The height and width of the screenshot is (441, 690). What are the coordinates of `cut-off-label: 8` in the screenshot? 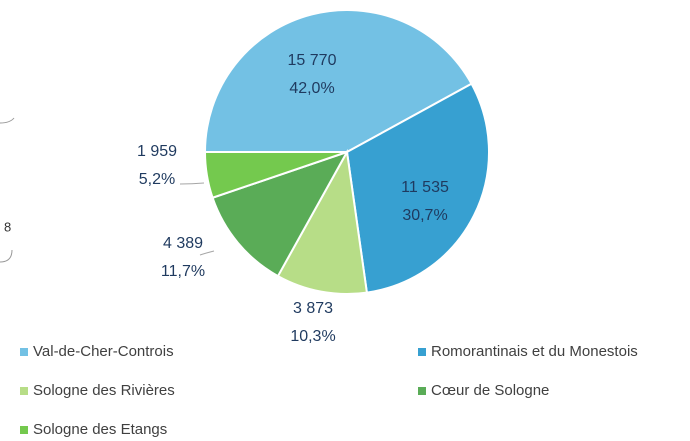 It's located at (7, 226).